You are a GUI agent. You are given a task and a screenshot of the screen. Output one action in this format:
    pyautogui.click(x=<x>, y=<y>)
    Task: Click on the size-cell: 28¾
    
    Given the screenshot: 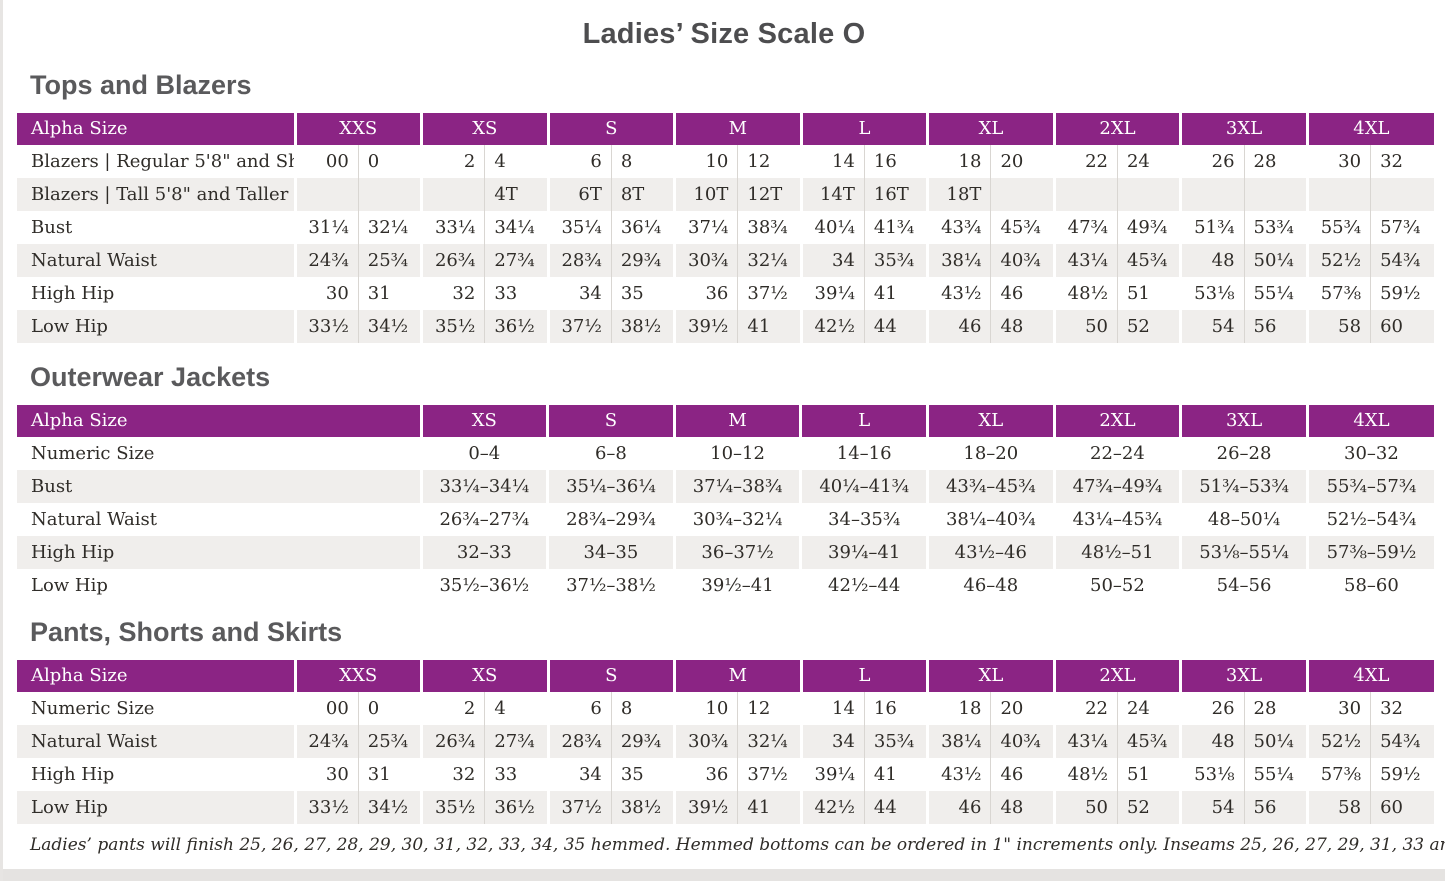 What is the action you would take?
    pyautogui.click(x=579, y=741)
    